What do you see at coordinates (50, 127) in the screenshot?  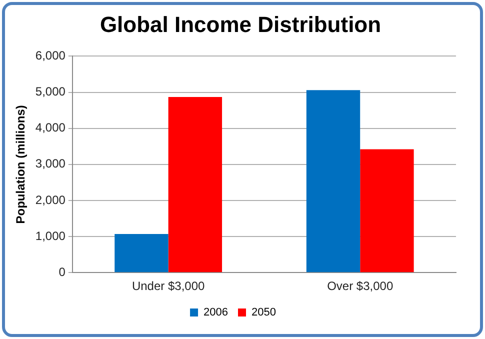 I see `y-tick-label: 4,000` at bounding box center [50, 127].